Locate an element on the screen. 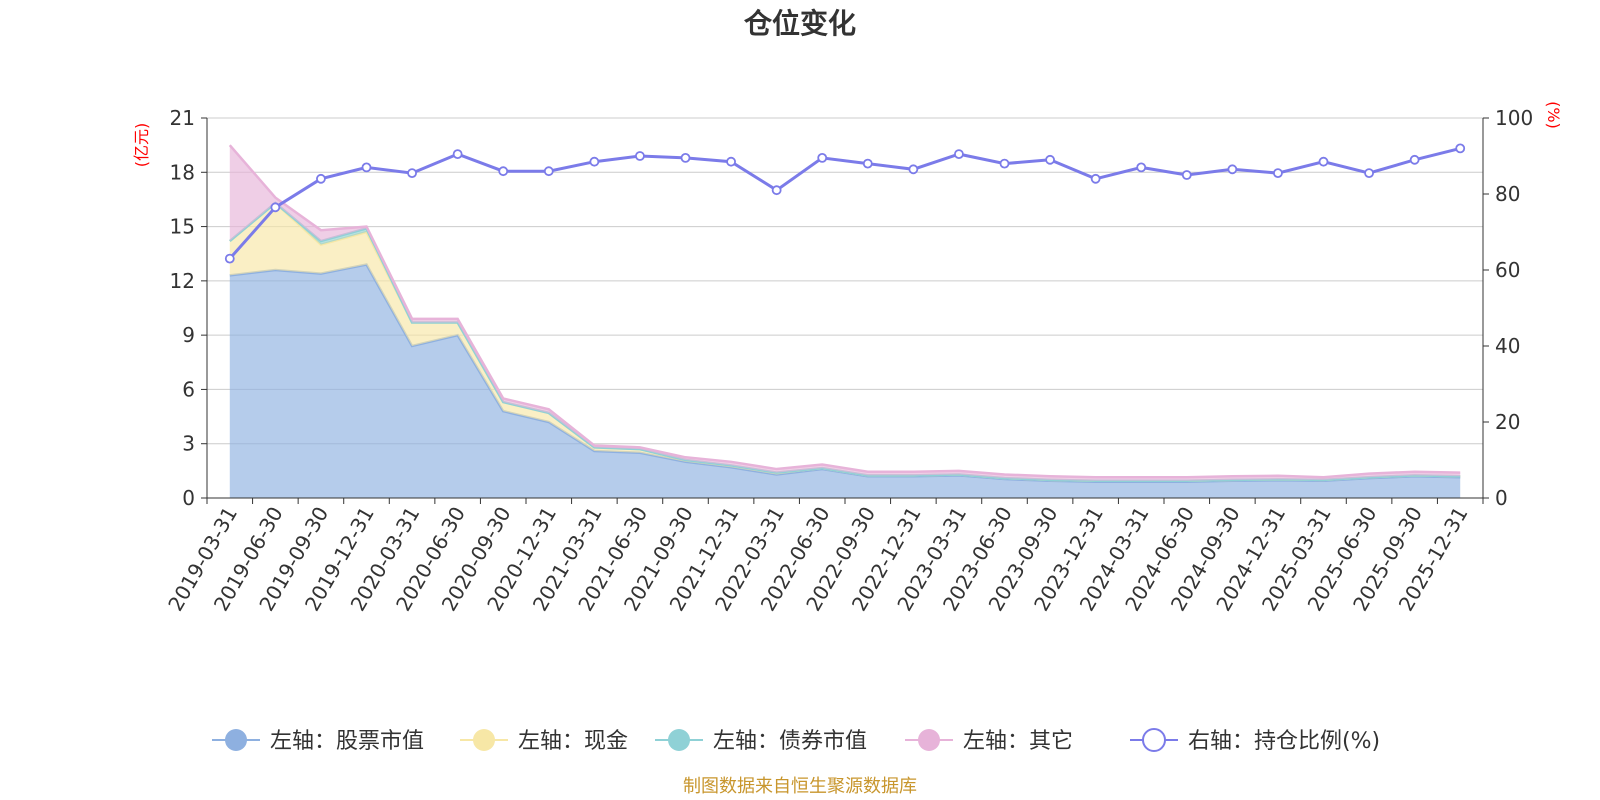  left-axis-tick-label: 6 is located at coordinates (188, 389).